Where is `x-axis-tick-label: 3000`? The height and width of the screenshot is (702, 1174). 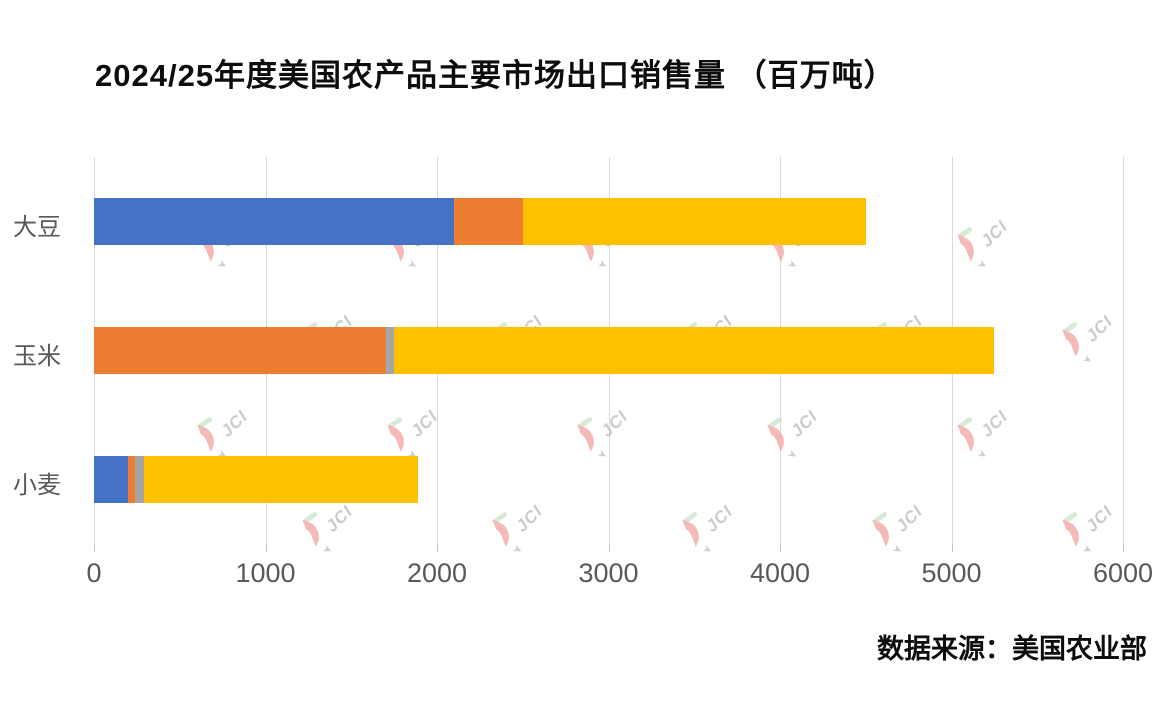 x-axis-tick-label: 3000 is located at coordinates (608, 573).